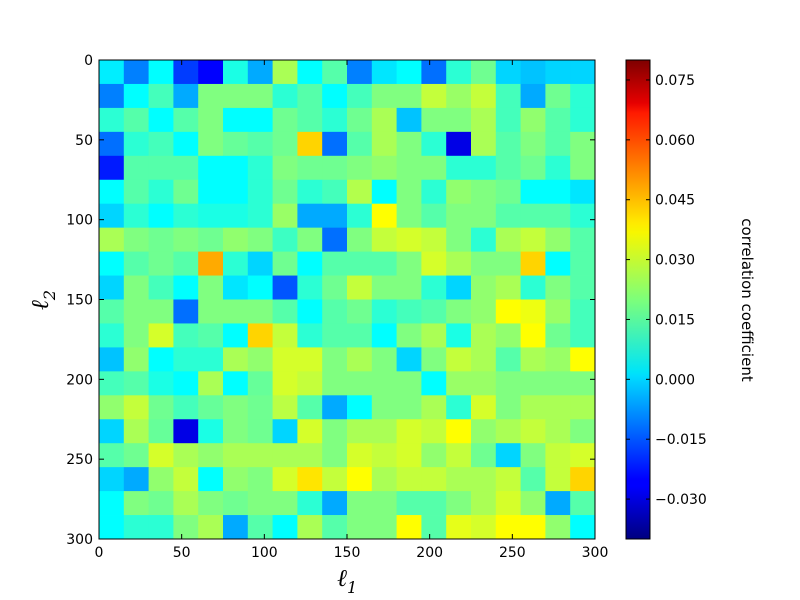  Describe the element at coordinates (675, 141) in the screenshot. I see `colorbar-tick-label: 0.060` at that location.